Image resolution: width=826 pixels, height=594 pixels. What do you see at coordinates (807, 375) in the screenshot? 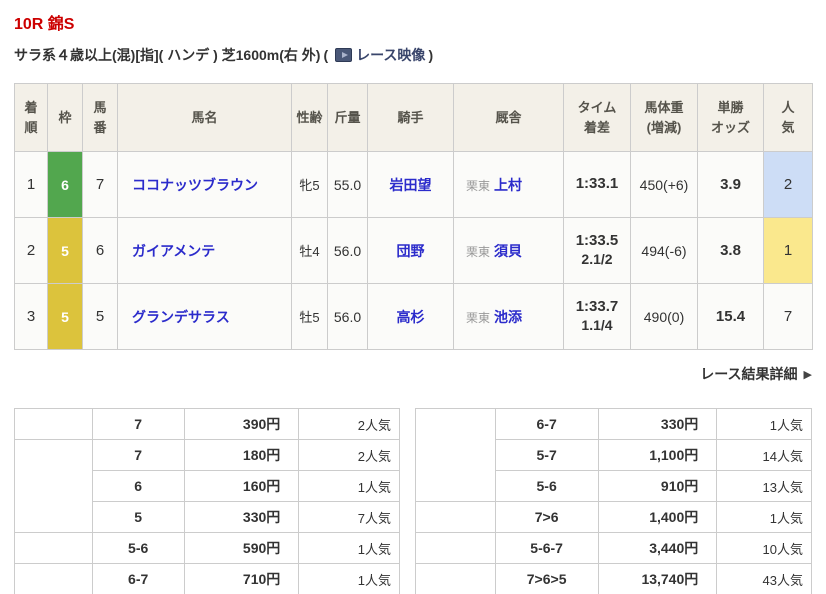
I see `right-arrow-icon: ▶` at bounding box center [807, 375].